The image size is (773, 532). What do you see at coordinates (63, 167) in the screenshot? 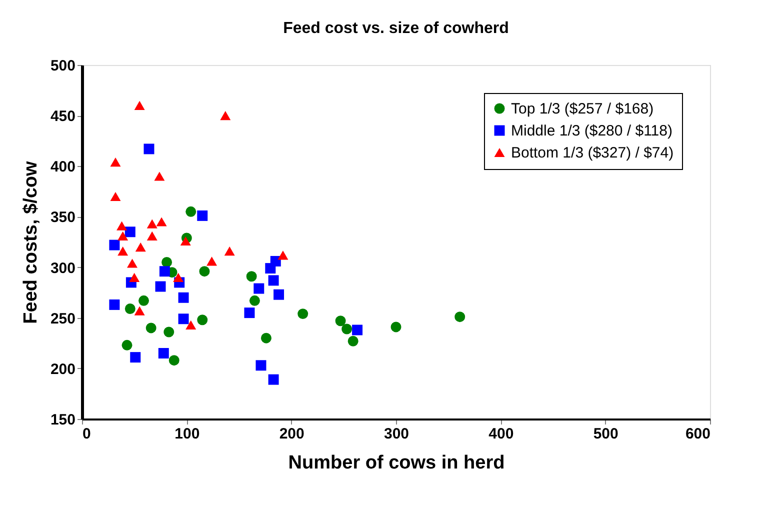
I see `y-tick-label: 400` at bounding box center [63, 167].